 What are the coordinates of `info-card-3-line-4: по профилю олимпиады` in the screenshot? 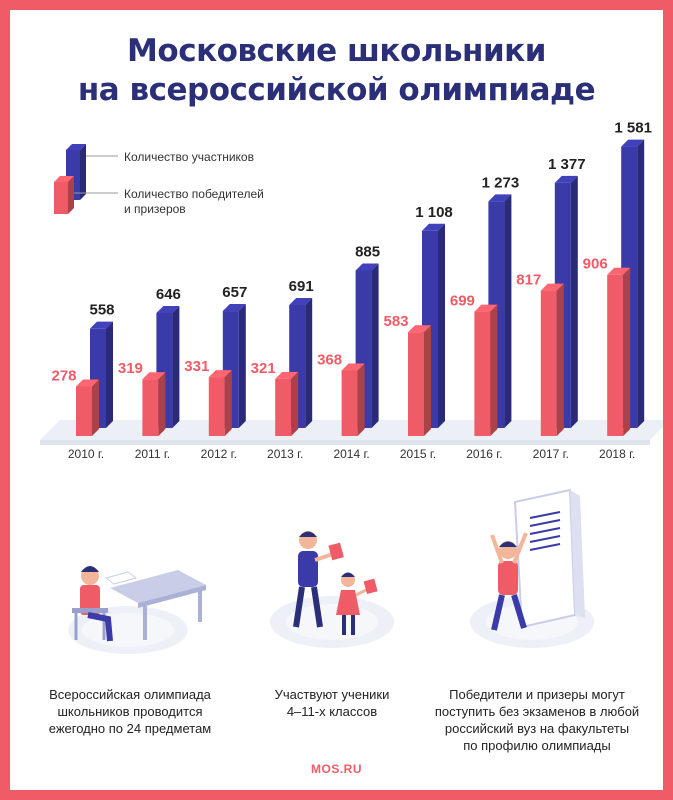 It's located at (537, 745).